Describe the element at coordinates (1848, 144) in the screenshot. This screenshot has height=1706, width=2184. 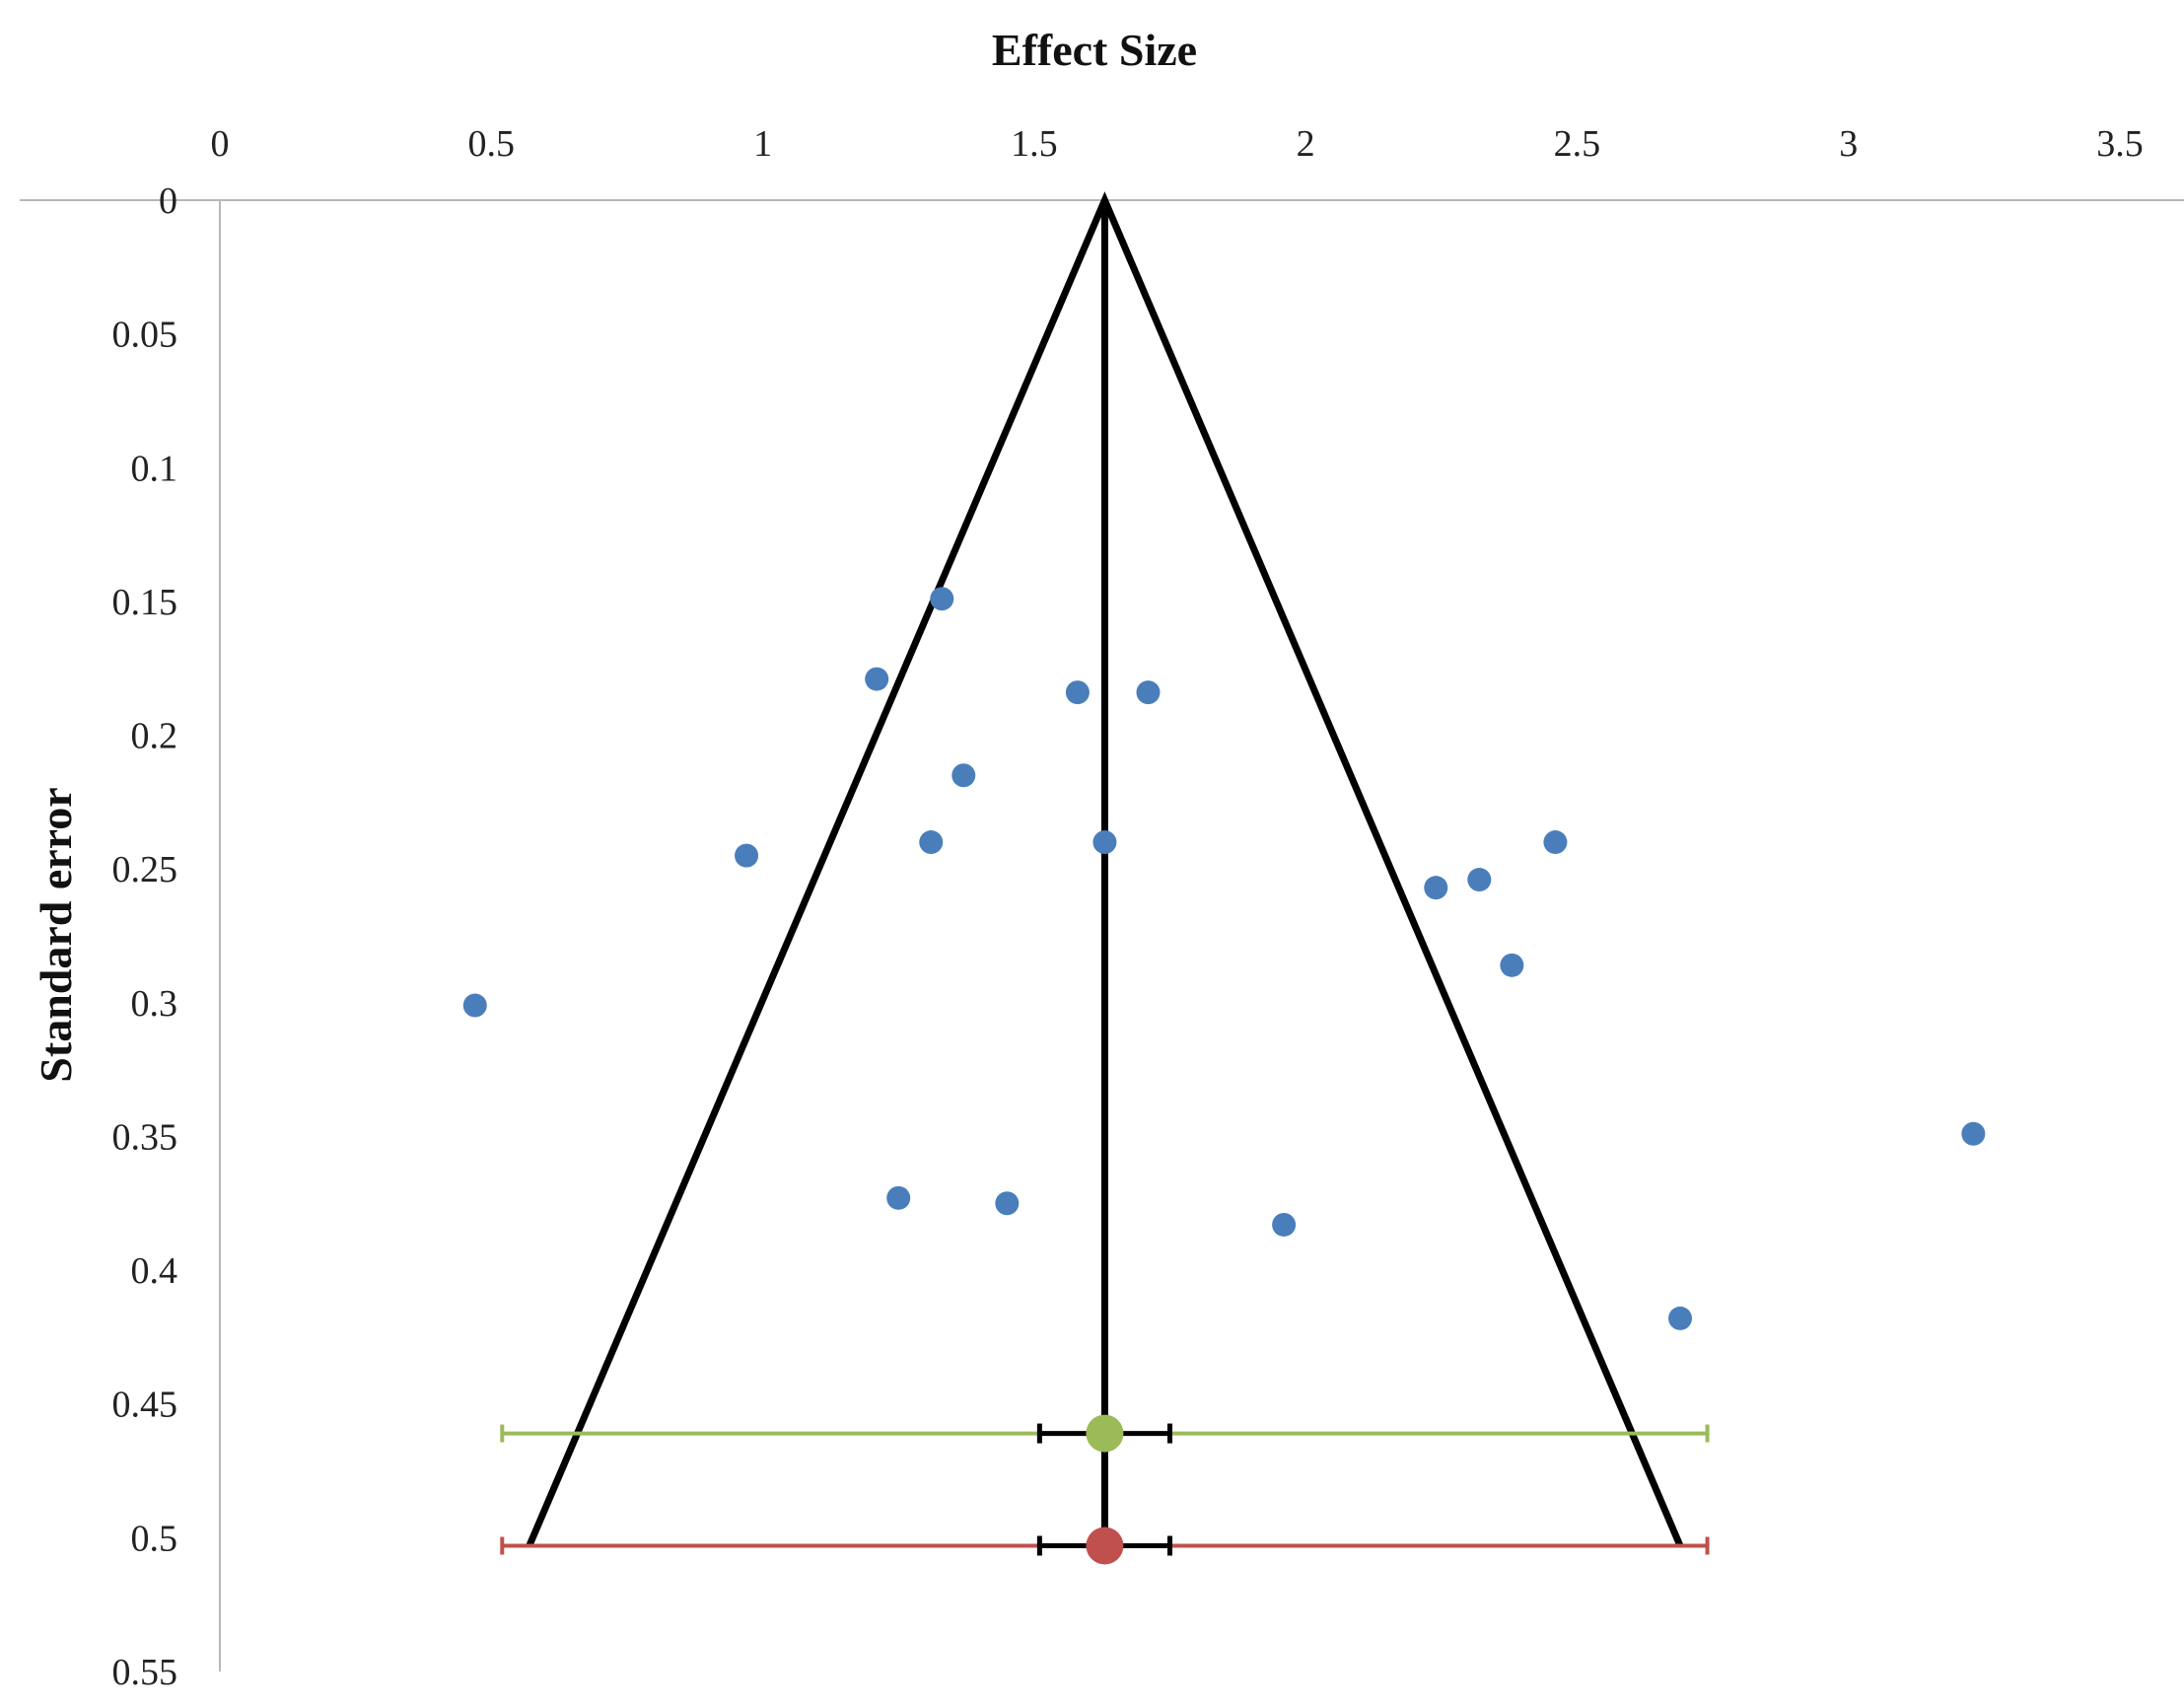
I see `x-tick-label: 3` at that location.